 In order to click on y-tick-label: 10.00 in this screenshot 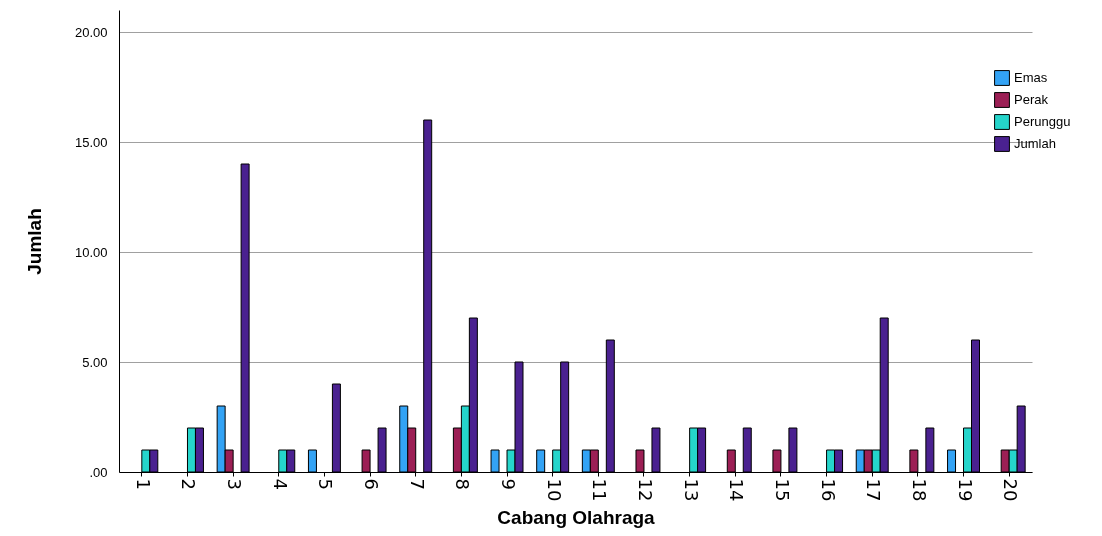, I will do `click(91, 252)`.